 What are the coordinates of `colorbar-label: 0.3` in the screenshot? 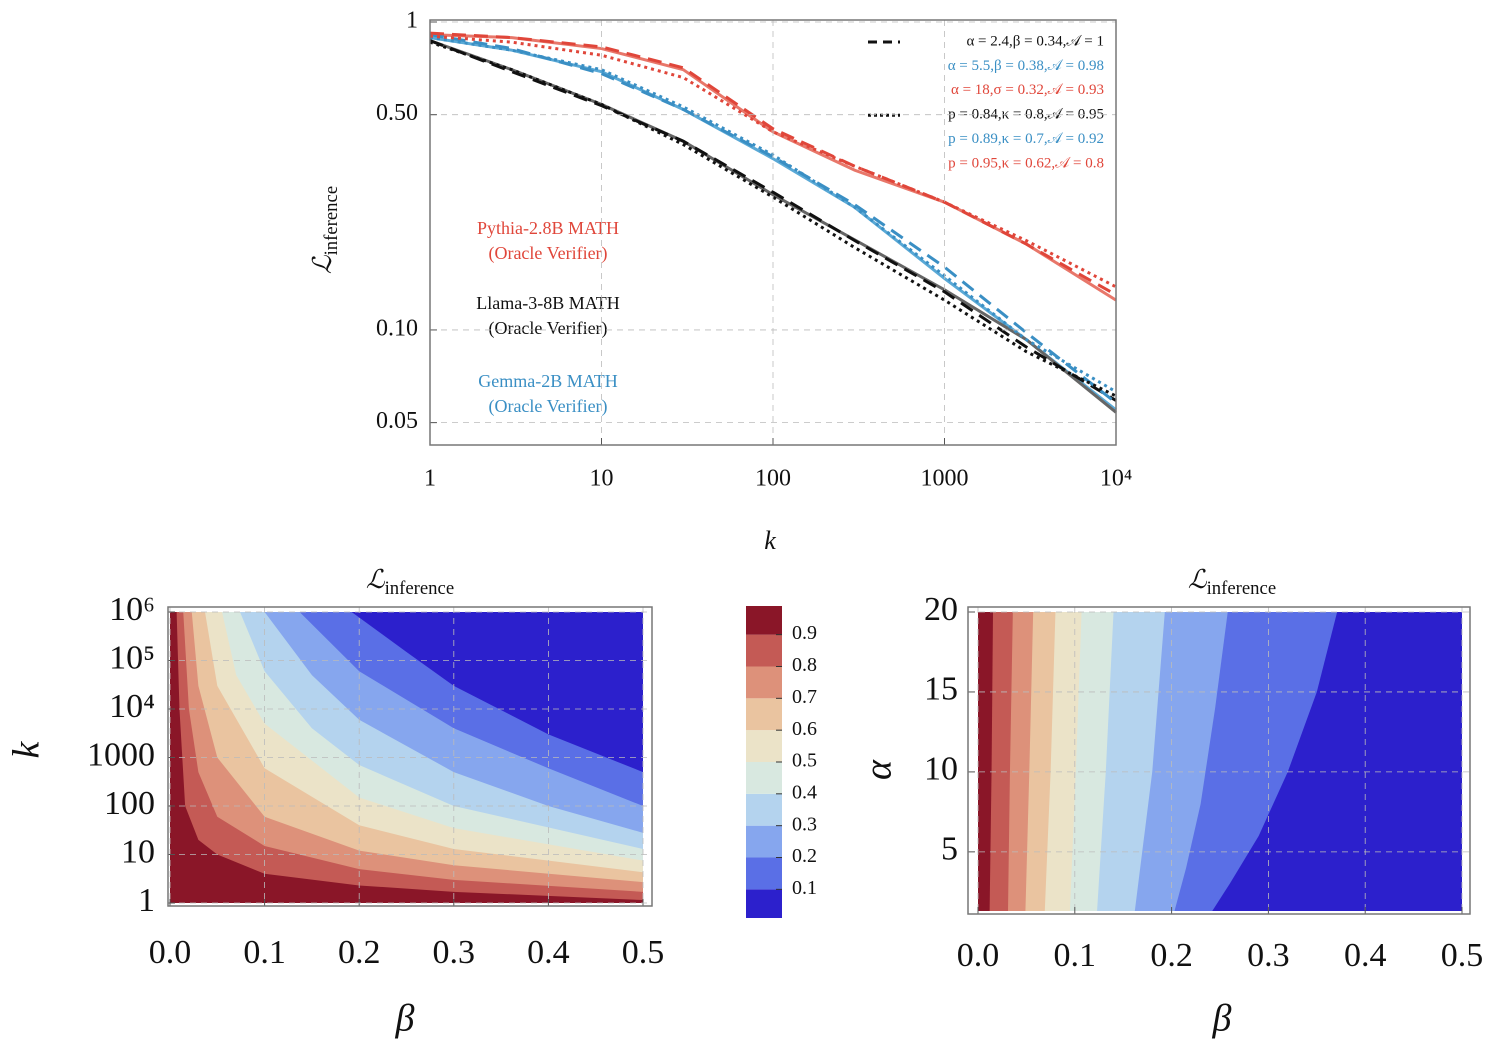 It's located at (804, 824).